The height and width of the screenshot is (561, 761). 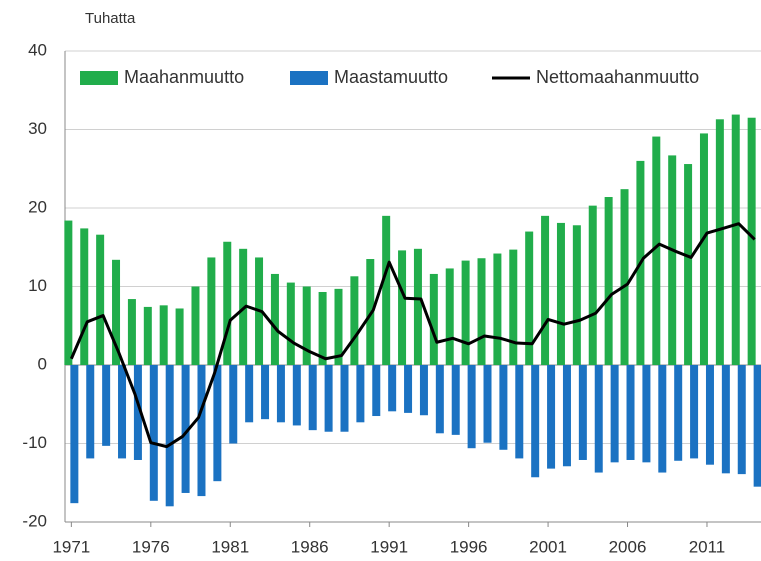 I want to click on x-tick-label: 2011, so click(x=707, y=546).